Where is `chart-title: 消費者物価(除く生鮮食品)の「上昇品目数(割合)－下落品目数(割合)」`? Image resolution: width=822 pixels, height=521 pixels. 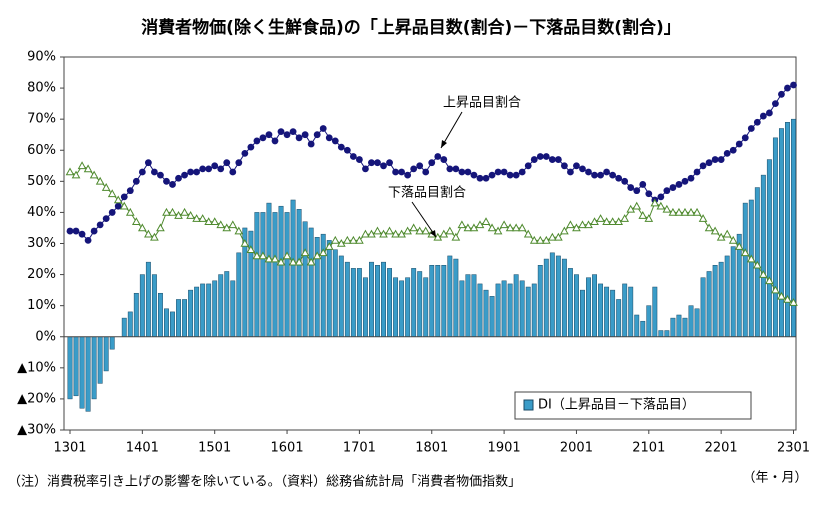
chart-title: 消費者物価(除く生鮮食品)の「上昇品目数(割合)－下落品目数(割合)」 is located at coordinates (411, 27).